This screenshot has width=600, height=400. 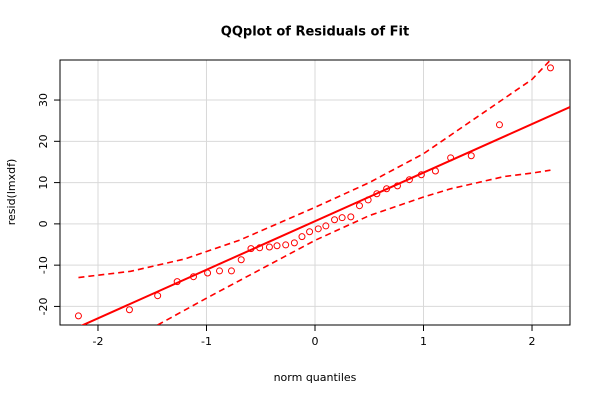 What do you see at coordinates (315, 341) in the screenshot?
I see `x-tick-label: 0` at bounding box center [315, 341].